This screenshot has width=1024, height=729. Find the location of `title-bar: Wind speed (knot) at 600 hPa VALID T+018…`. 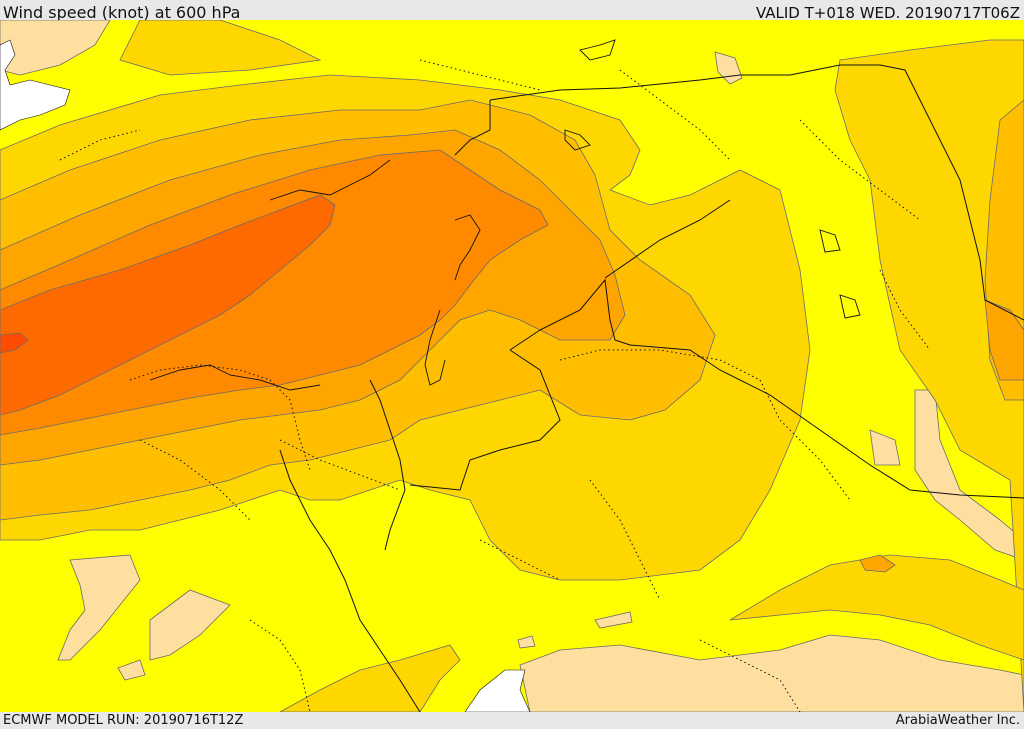

title-bar: Wind speed (knot) at 600 hPa VALID T+018… is located at coordinates (512, 11).